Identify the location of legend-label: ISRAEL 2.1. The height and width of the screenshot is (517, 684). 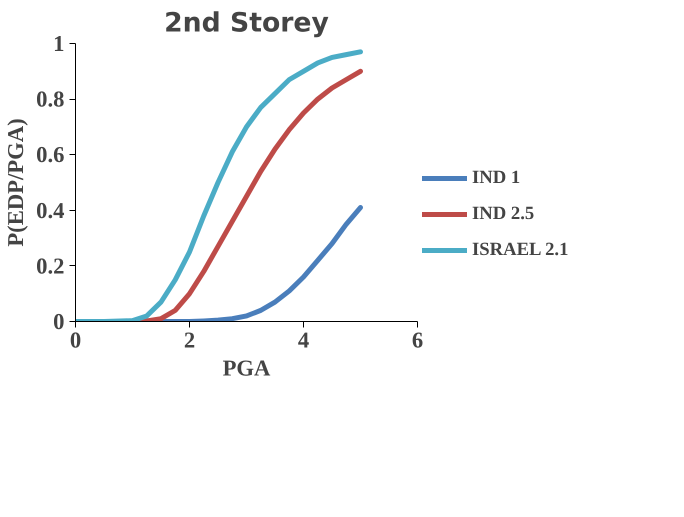
(520, 250).